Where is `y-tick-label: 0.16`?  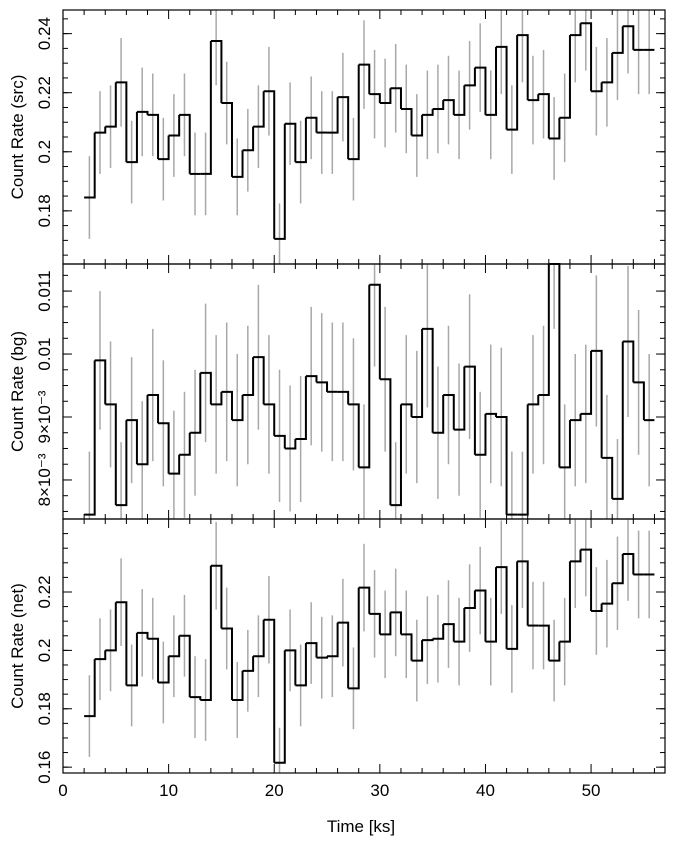 y-tick-label: 0.16 is located at coordinates (44, 767).